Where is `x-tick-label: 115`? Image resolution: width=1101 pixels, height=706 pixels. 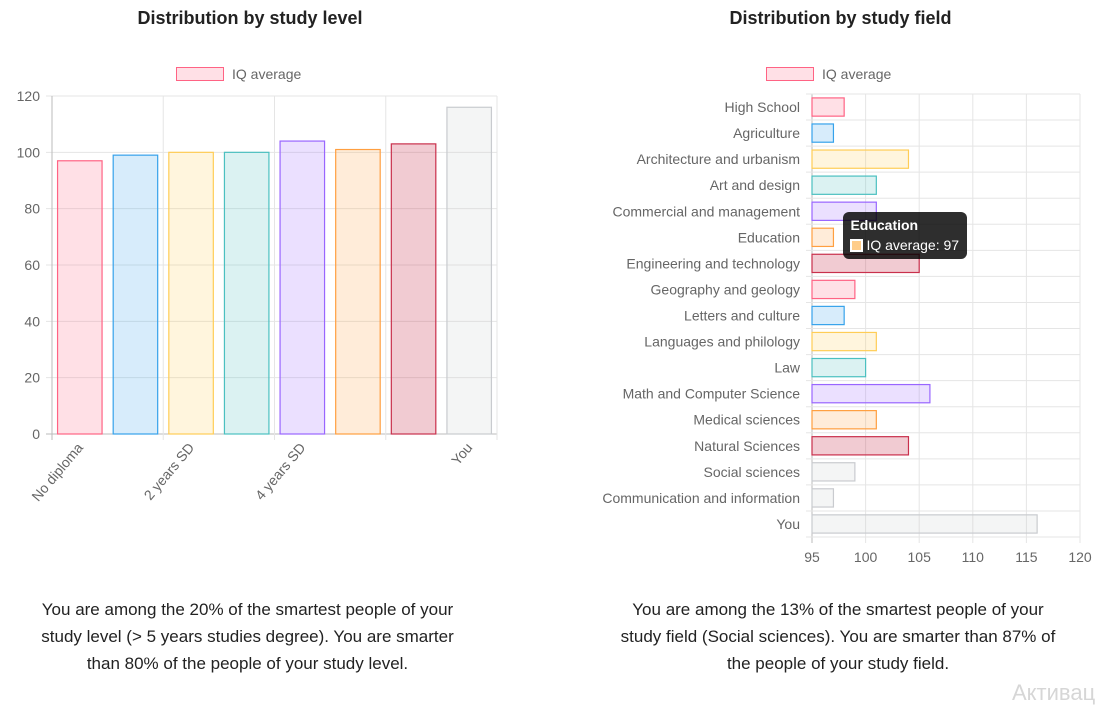
x-tick-label: 115 is located at coordinates (1026, 557).